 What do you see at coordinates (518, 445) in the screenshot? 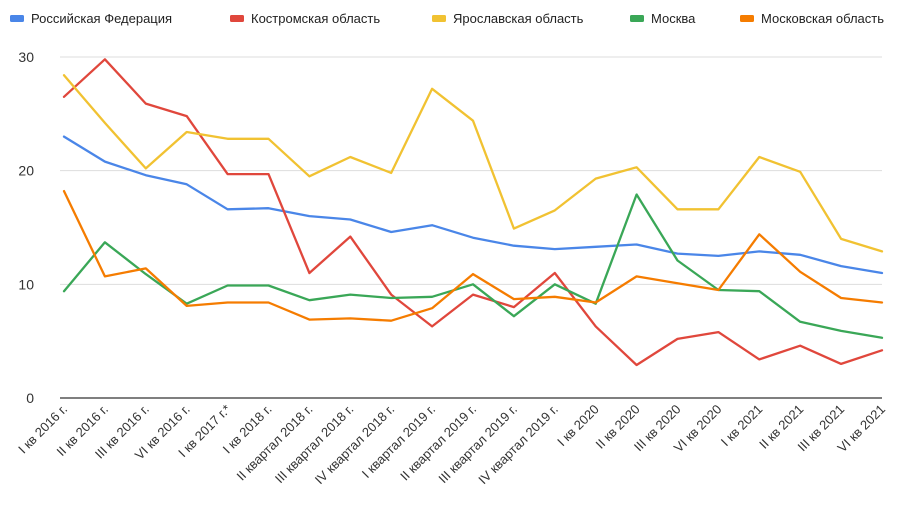
I see `x-tick-label: IV квартал 2019 г.` at bounding box center [518, 445].